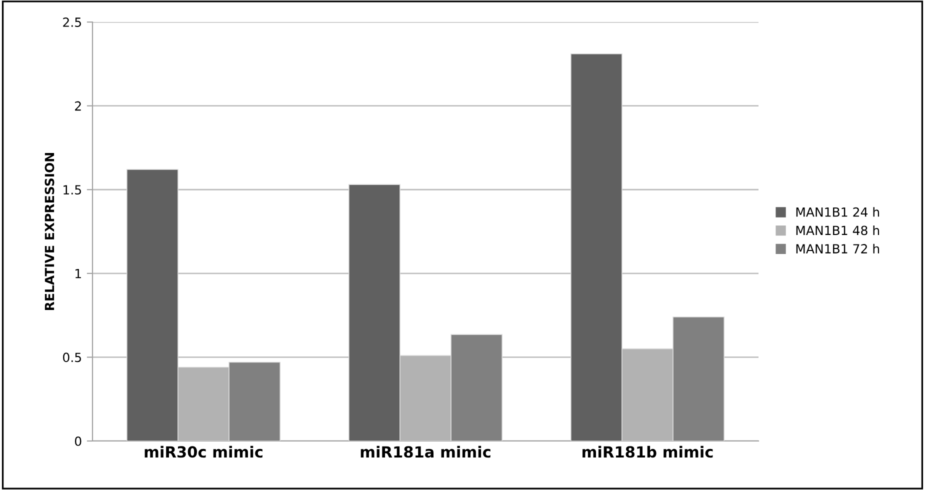 The width and height of the screenshot is (925, 490). What do you see at coordinates (72, 357) in the screenshot?
I see `y-tick-label: 0.5` at bounding box center [72, 357].